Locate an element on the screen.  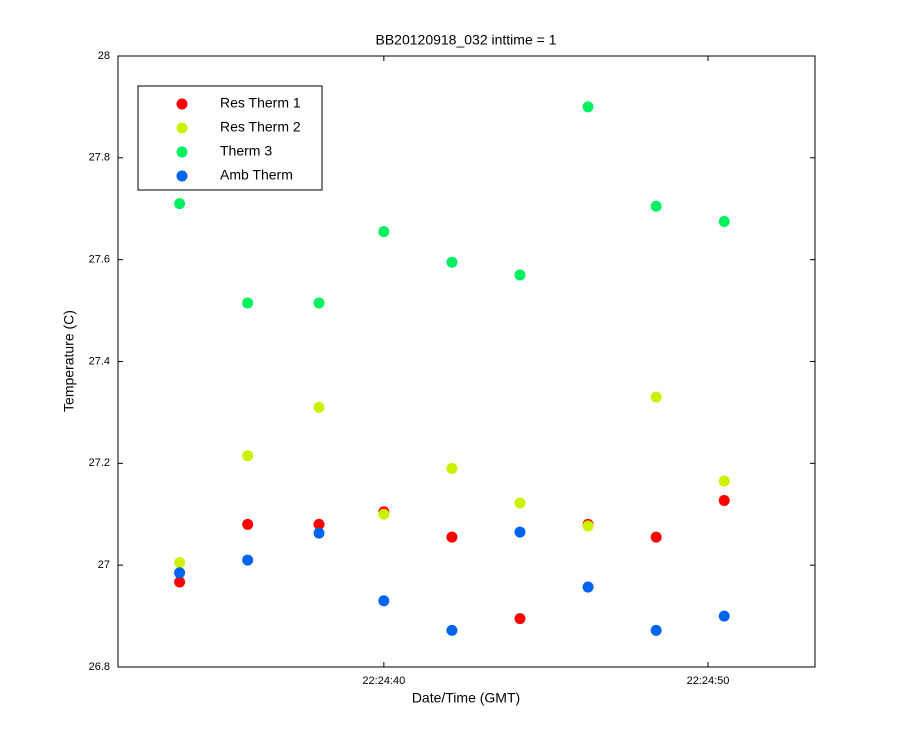
chart-title: BB20120918_032 inttime = 1 is located at coordinates (466, 40).